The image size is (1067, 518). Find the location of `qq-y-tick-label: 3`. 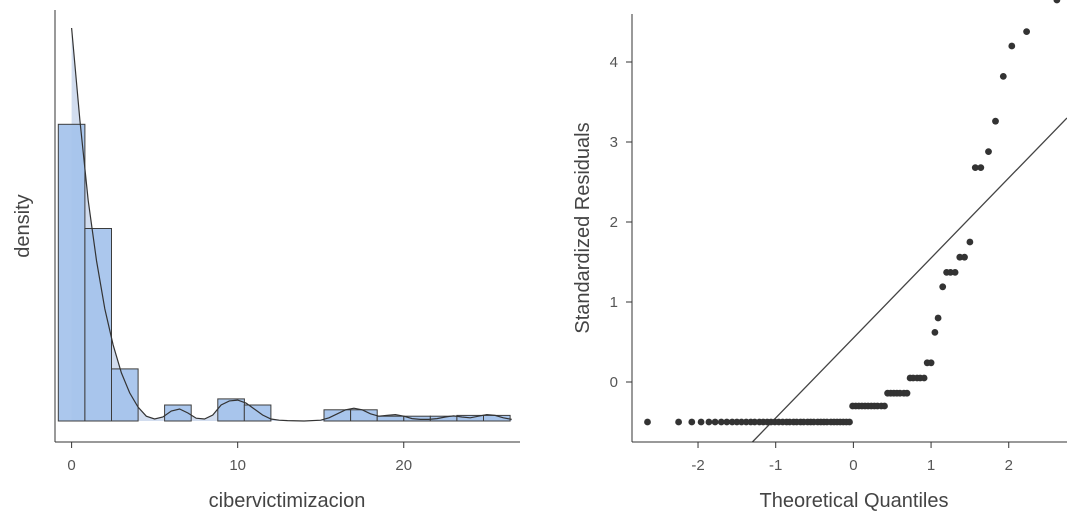

qq-y-tick-label: 3 is located at coordinates (614, 142).